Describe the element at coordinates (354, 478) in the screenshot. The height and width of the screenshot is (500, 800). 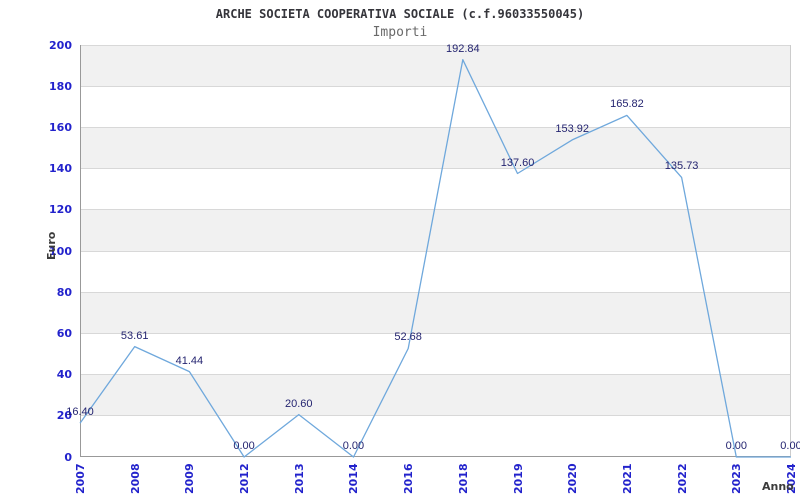
I see `x-tick-label: 2014` at that location.